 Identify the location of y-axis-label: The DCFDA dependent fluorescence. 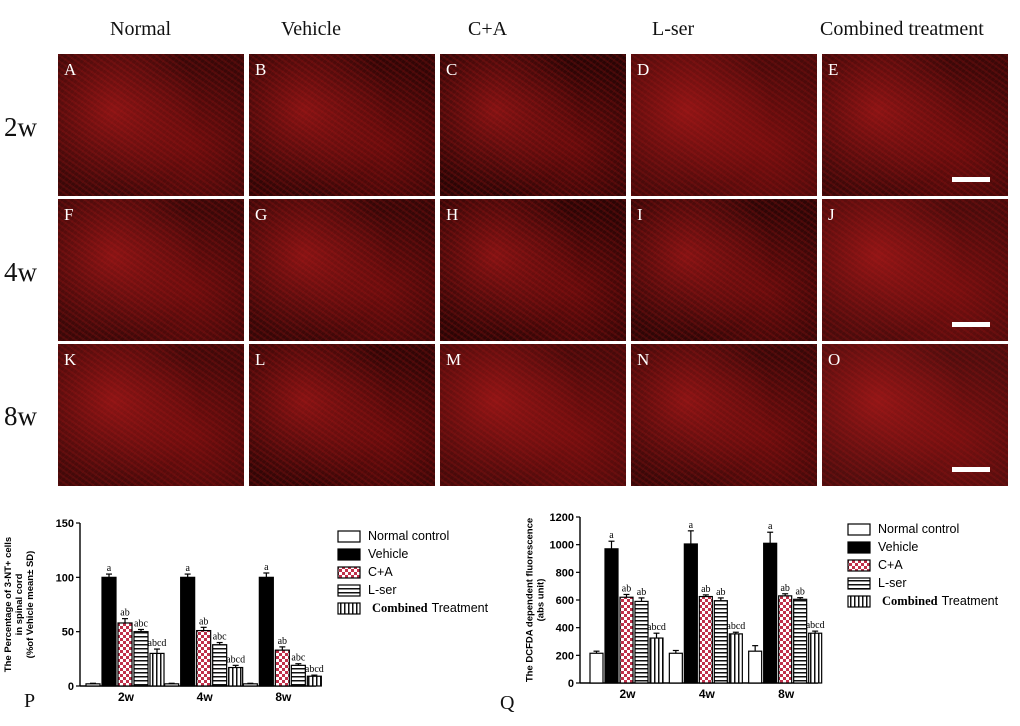
(530, 600).